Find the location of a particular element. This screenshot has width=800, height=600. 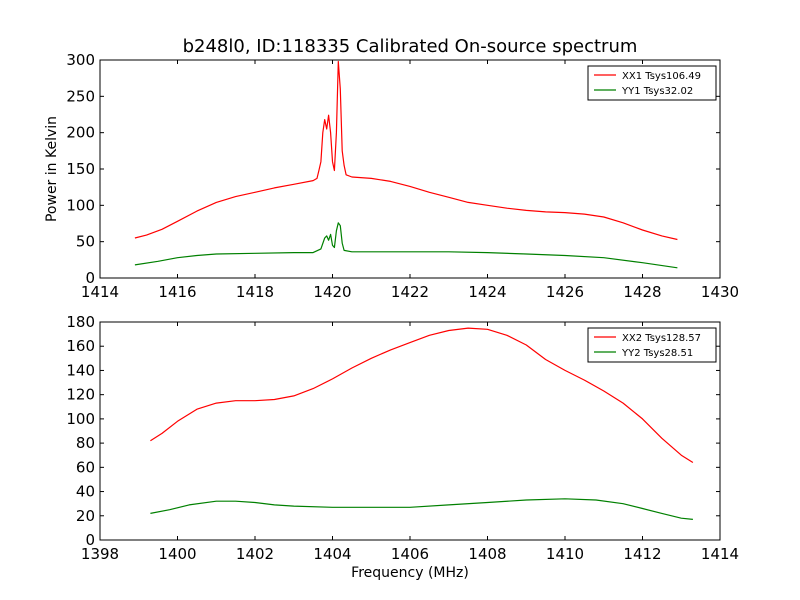

top-legend-label: XX1 Tsys106.49 is located at coordinates (661, 76).